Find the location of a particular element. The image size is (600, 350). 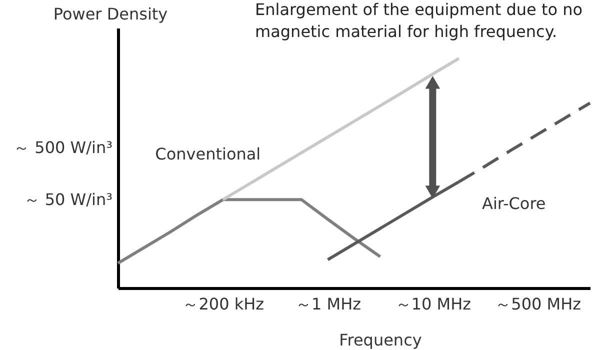

series-label: Air-Core is located at coordinates (514, 203).